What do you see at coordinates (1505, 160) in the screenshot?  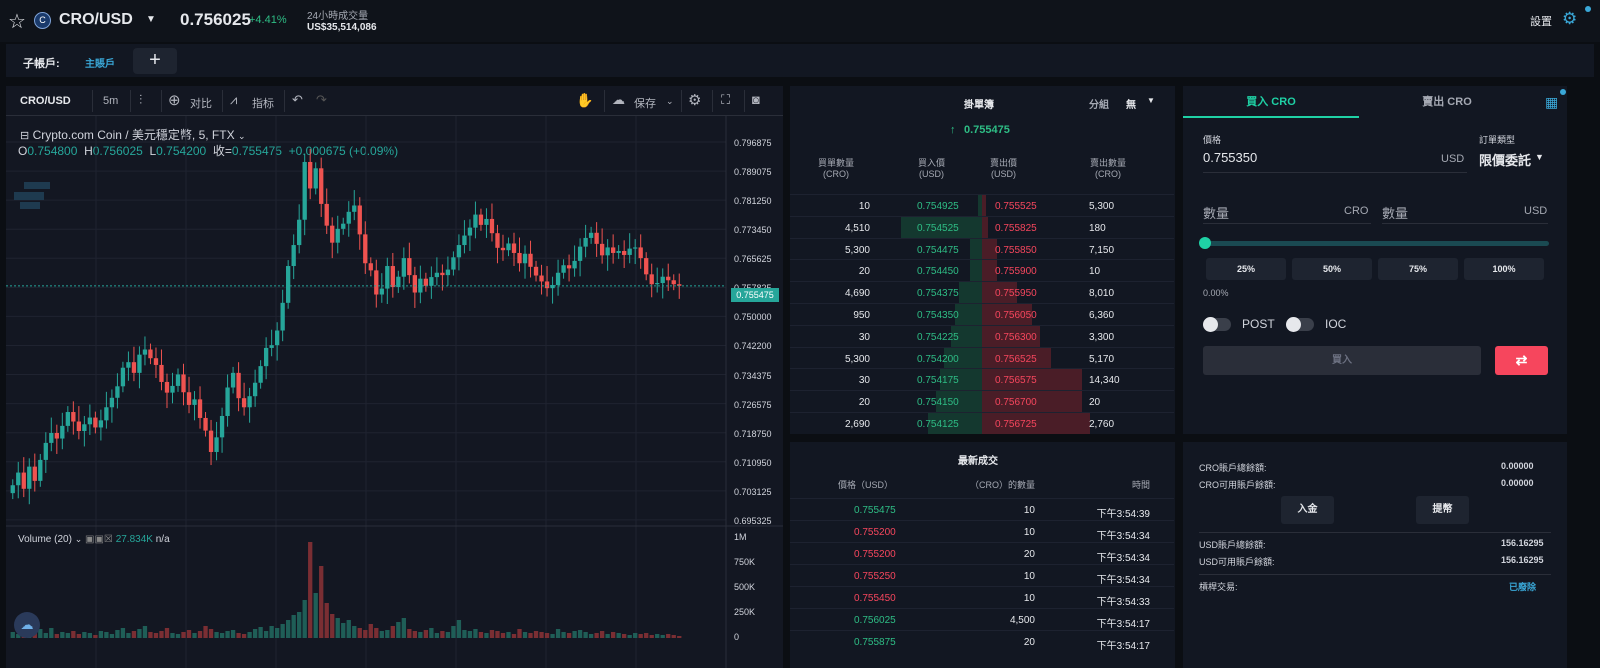 I see `order-type-select: 限價委託` at bounding box center [1505, 160].